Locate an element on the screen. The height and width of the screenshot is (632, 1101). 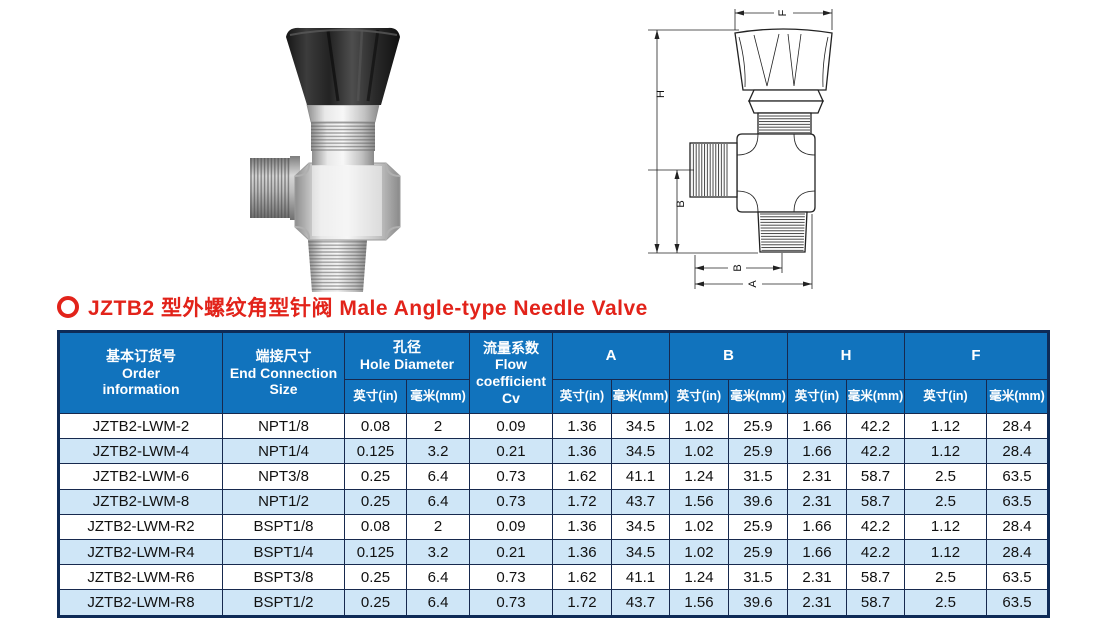
col-header-b: B is located at coordinates (728, 355).